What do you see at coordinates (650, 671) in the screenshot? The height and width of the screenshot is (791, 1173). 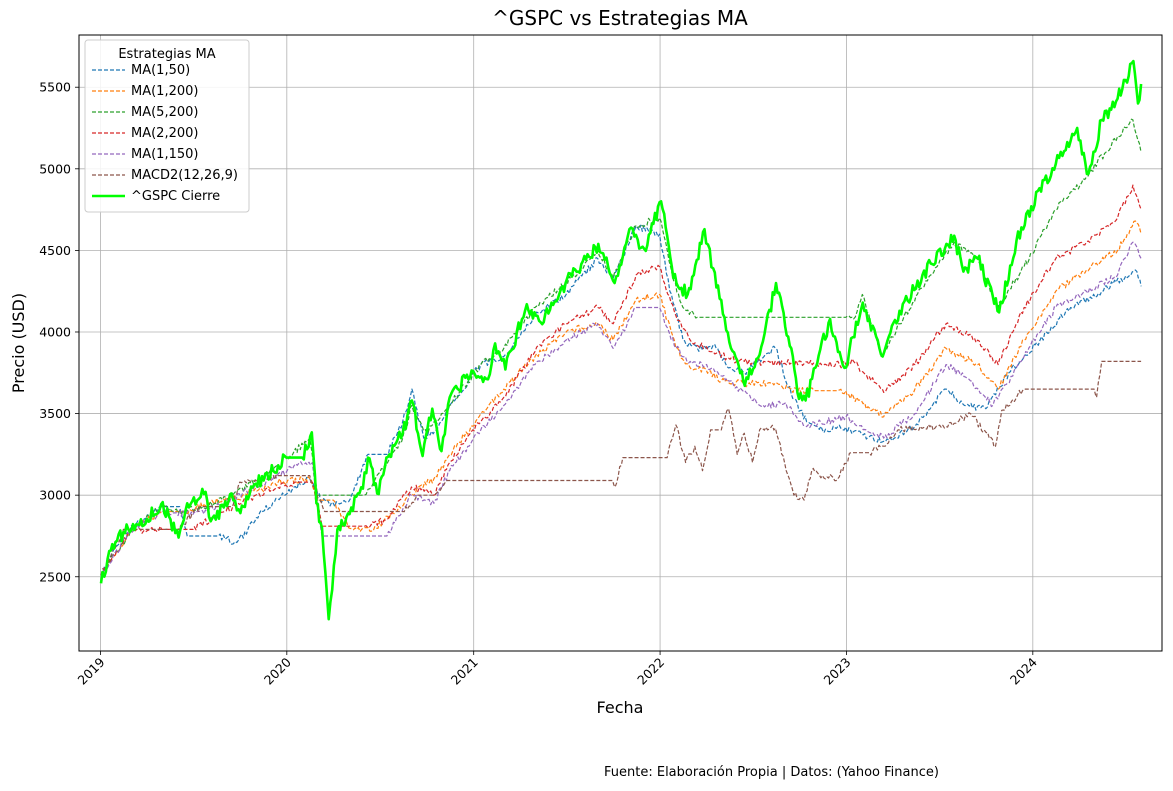 I see `x-tick-label: 2022` at bounding box center [650, 671].